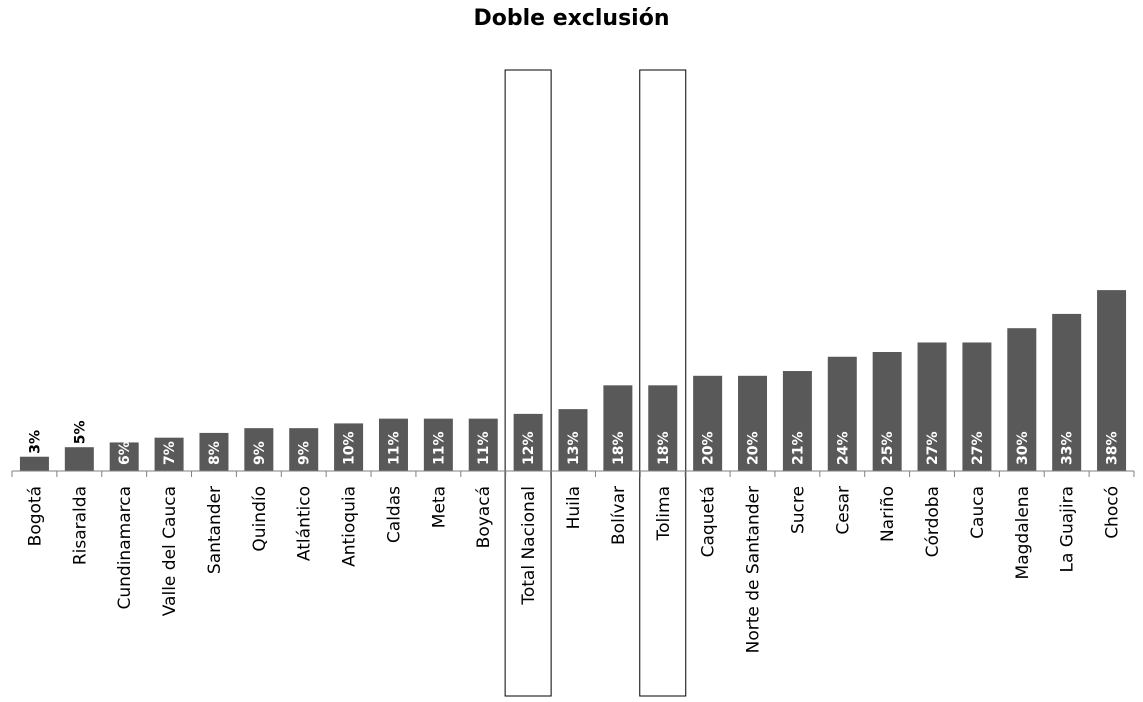 The height and width of the screenshot is (702, 1143). I want to click on value-label: 8%, so click(215, 453).